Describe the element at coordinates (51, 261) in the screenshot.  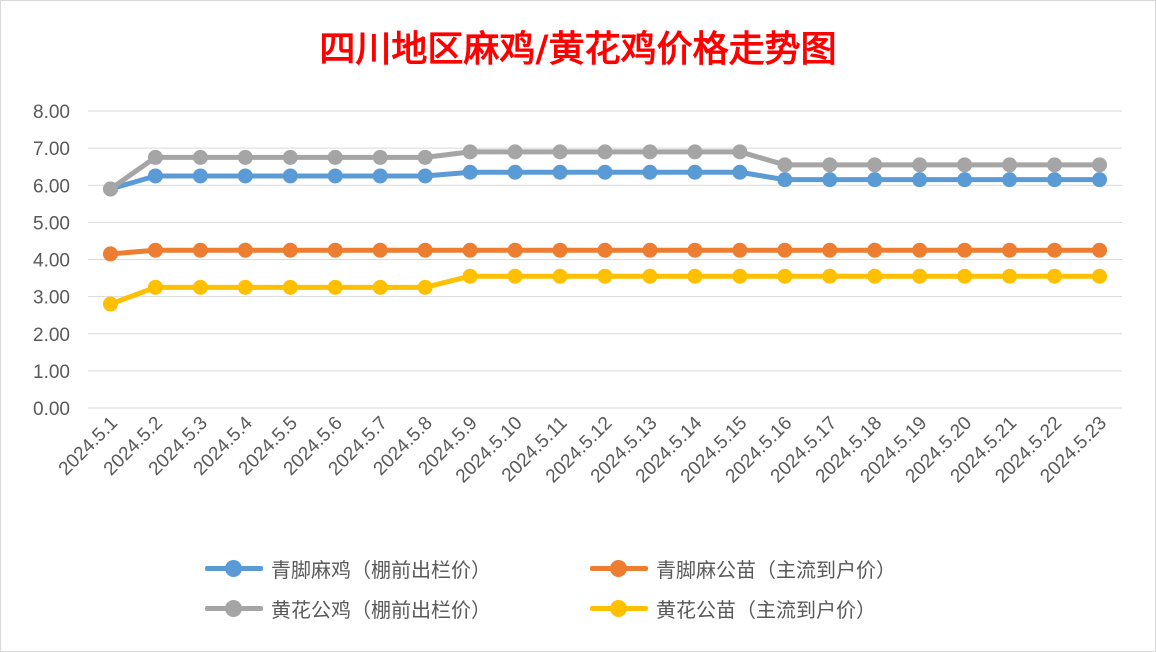
I see `y-tick-label: 4.00` at that location.